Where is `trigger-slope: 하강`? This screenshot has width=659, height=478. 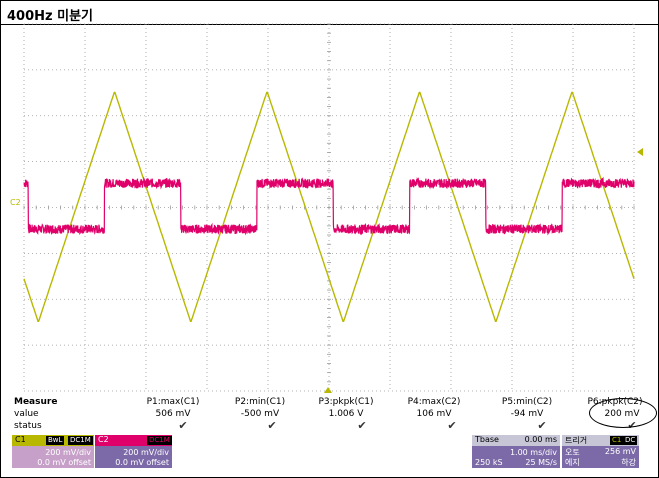 trigger-slope: 하강 is located at coordinates (628, 462).